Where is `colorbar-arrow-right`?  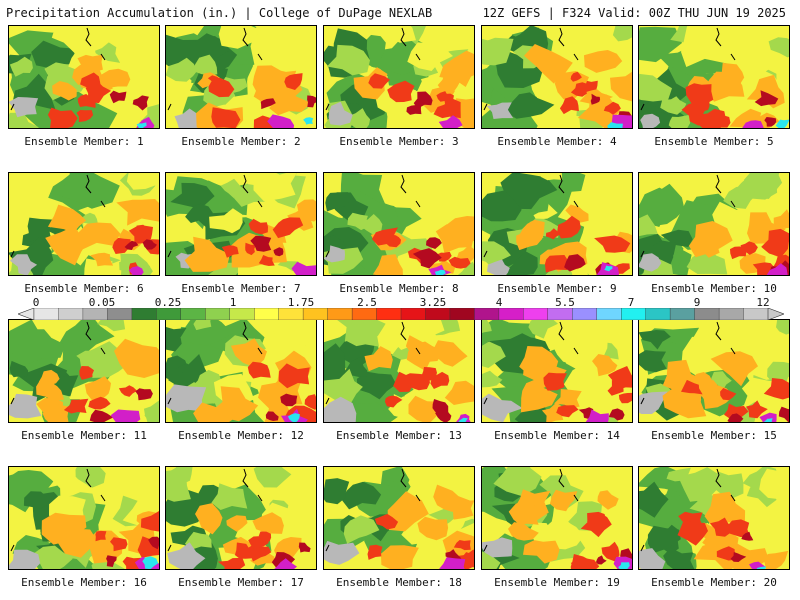 colorbar-arrow-right is located at coordinates (775, 314).